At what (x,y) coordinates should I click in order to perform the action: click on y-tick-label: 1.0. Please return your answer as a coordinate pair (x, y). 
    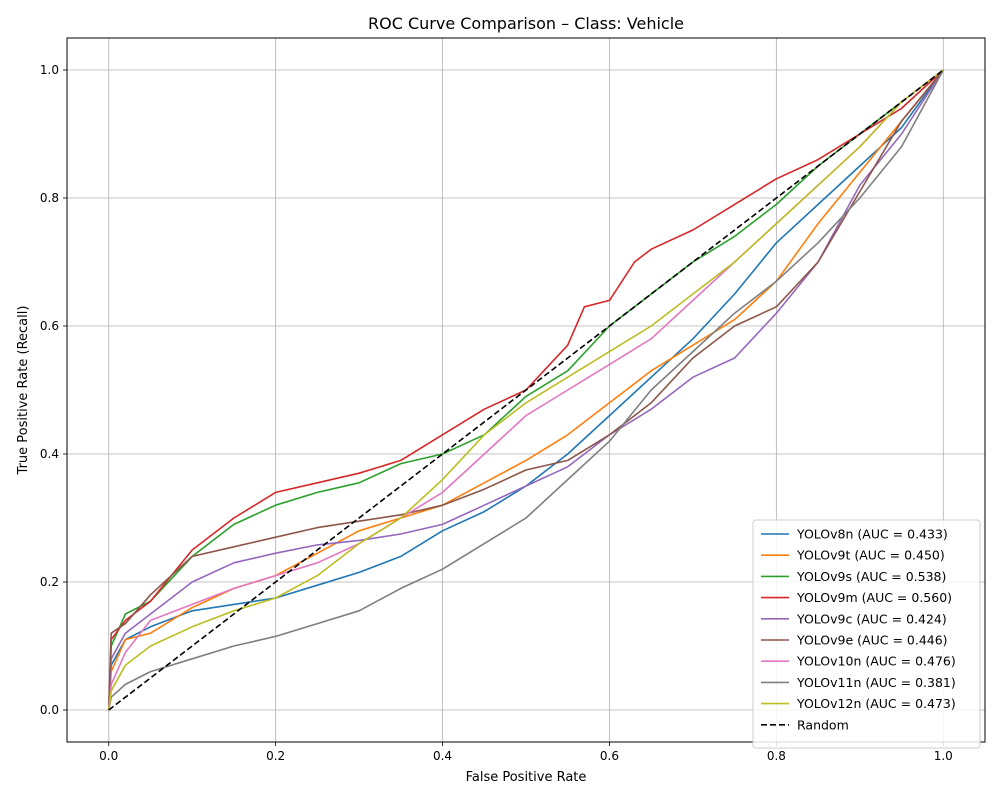
    Looking at the image, I should click on (49, 70).